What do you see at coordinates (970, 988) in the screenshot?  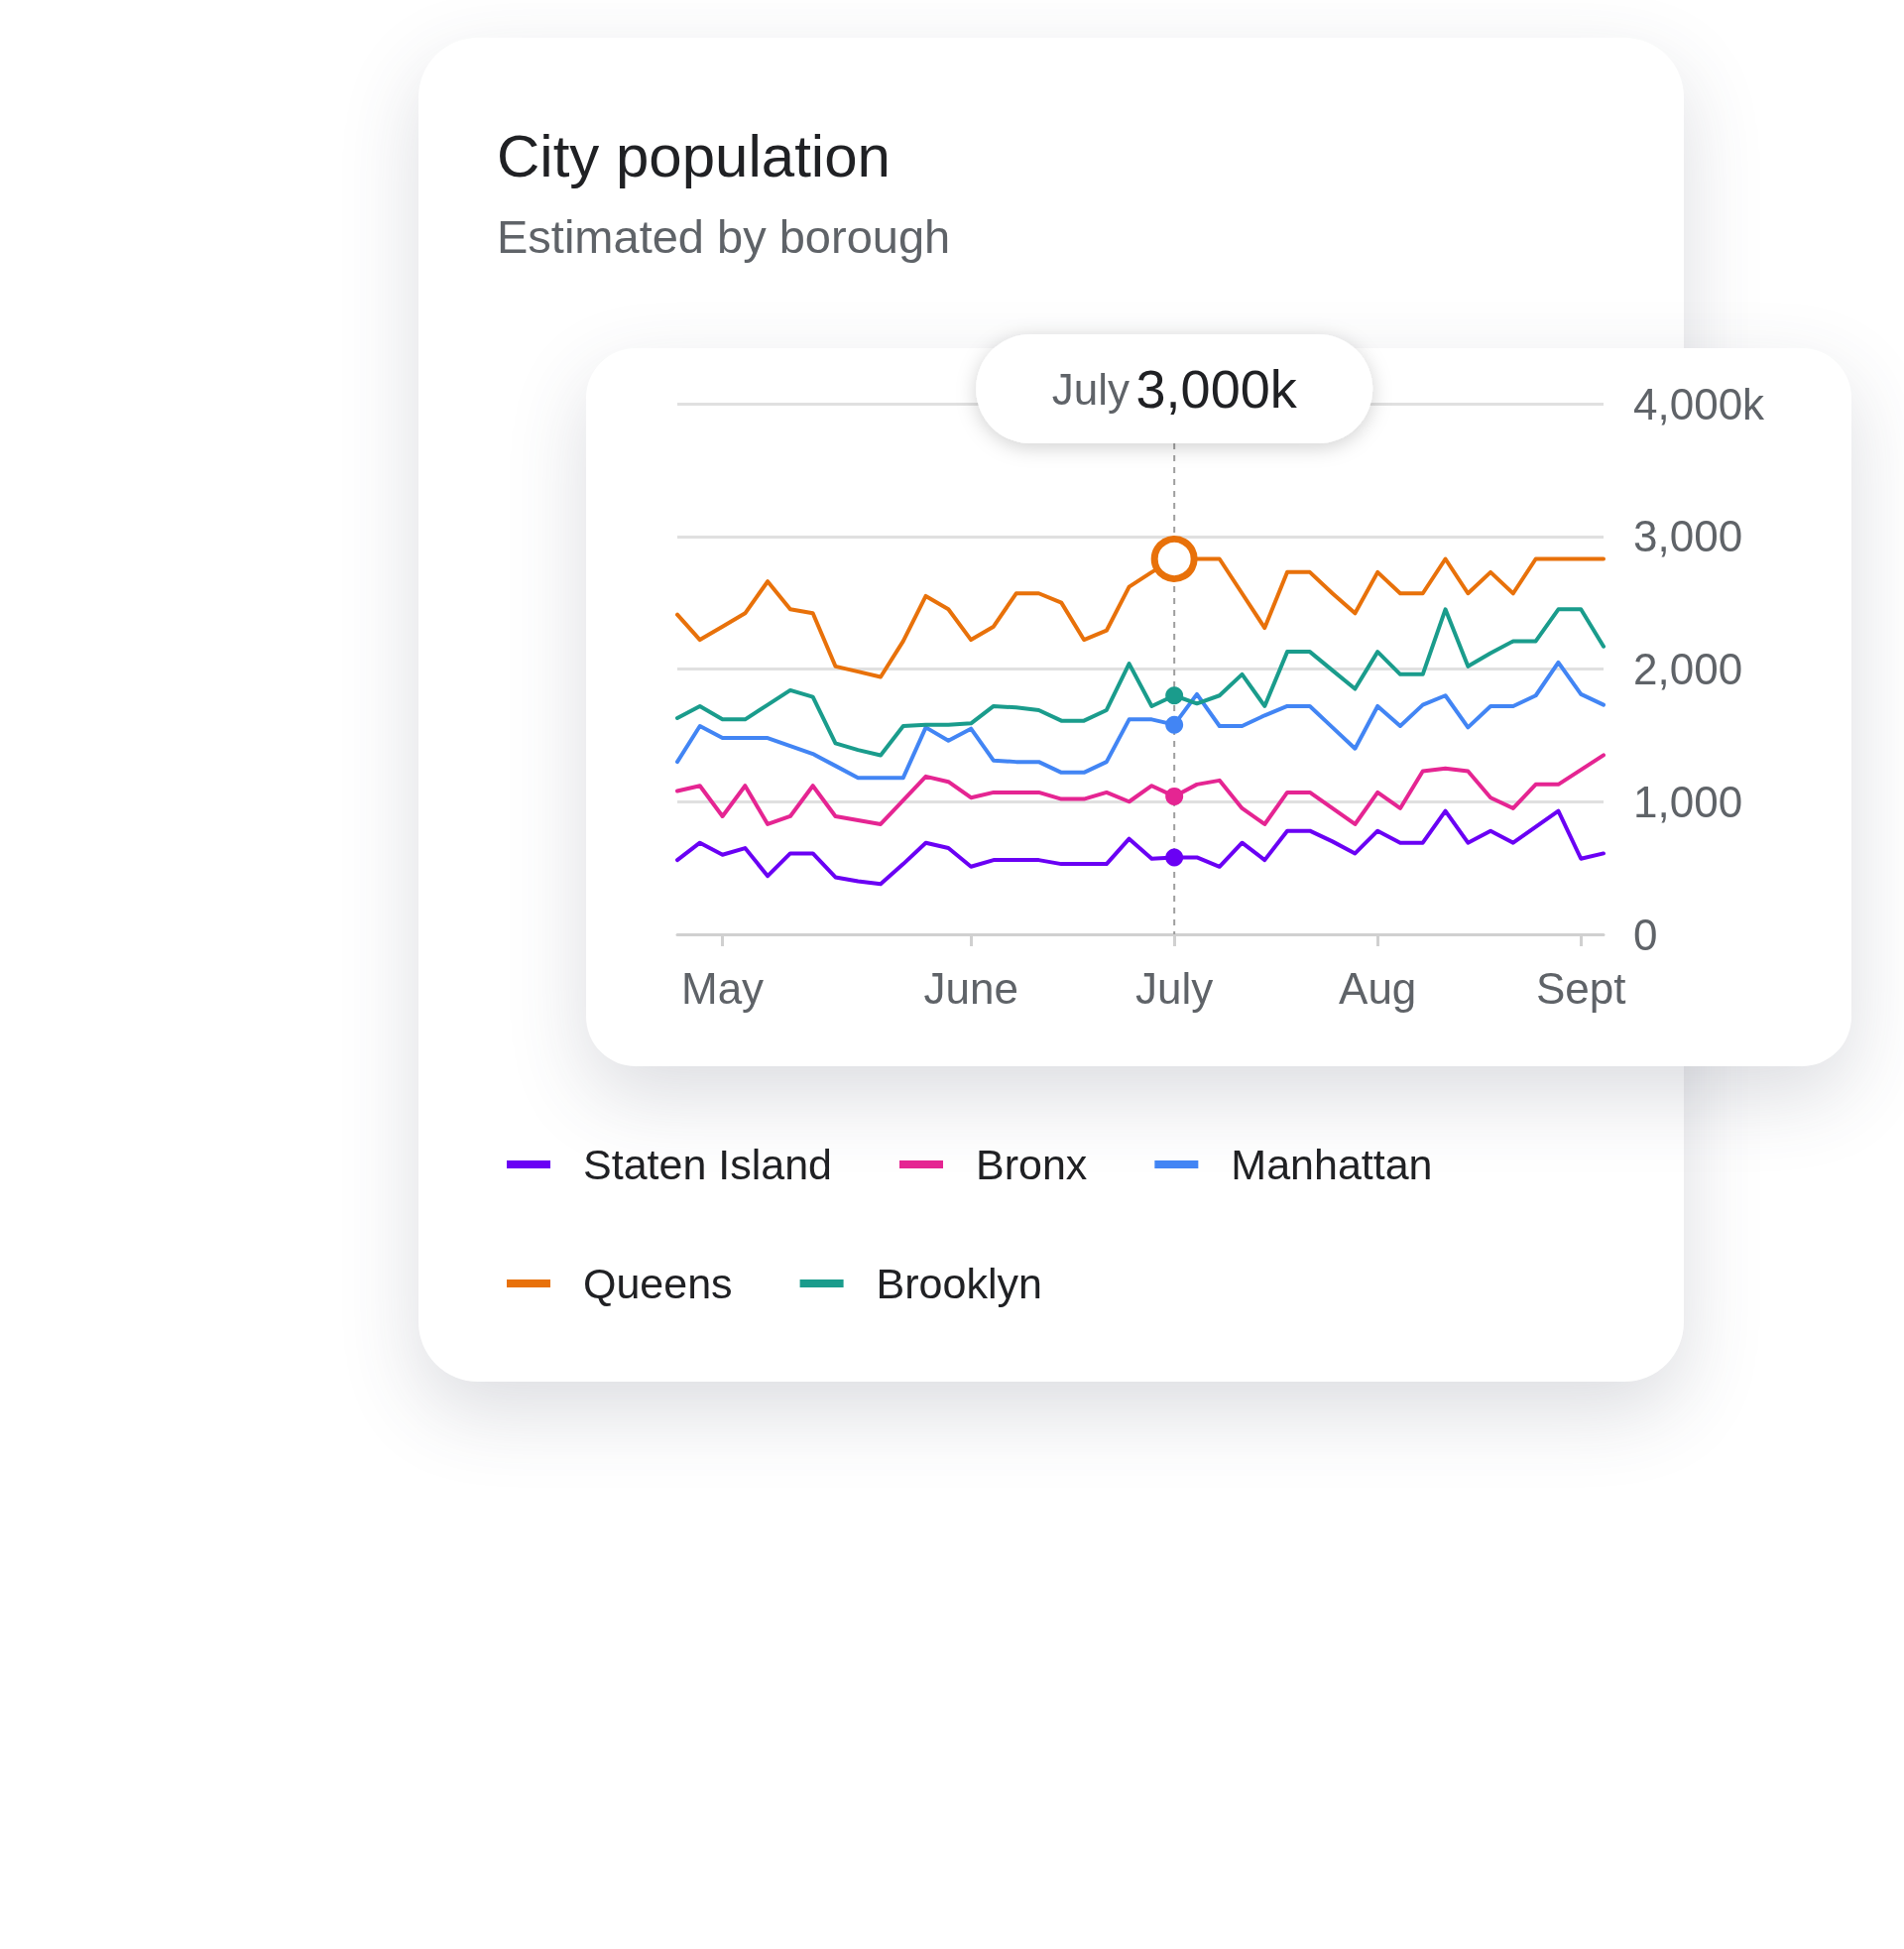 I see `x-tick-label: June` at bounding box center [970, 988].